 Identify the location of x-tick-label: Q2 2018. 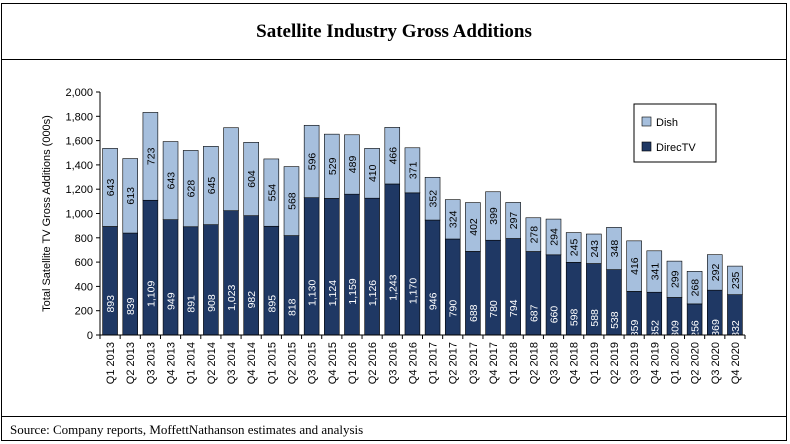
(534, 363).